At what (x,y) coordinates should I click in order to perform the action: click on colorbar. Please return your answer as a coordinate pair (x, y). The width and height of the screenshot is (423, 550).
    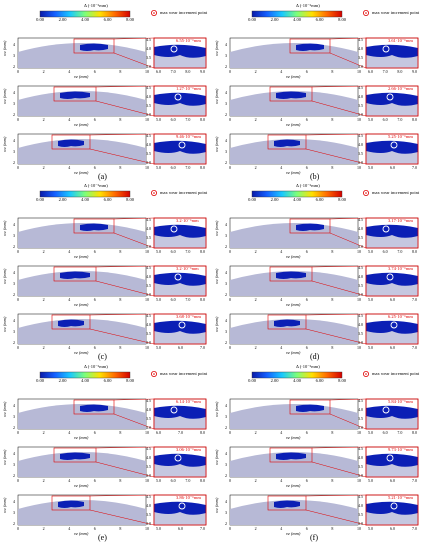
    Looking at the image, I should click on (85, 14).